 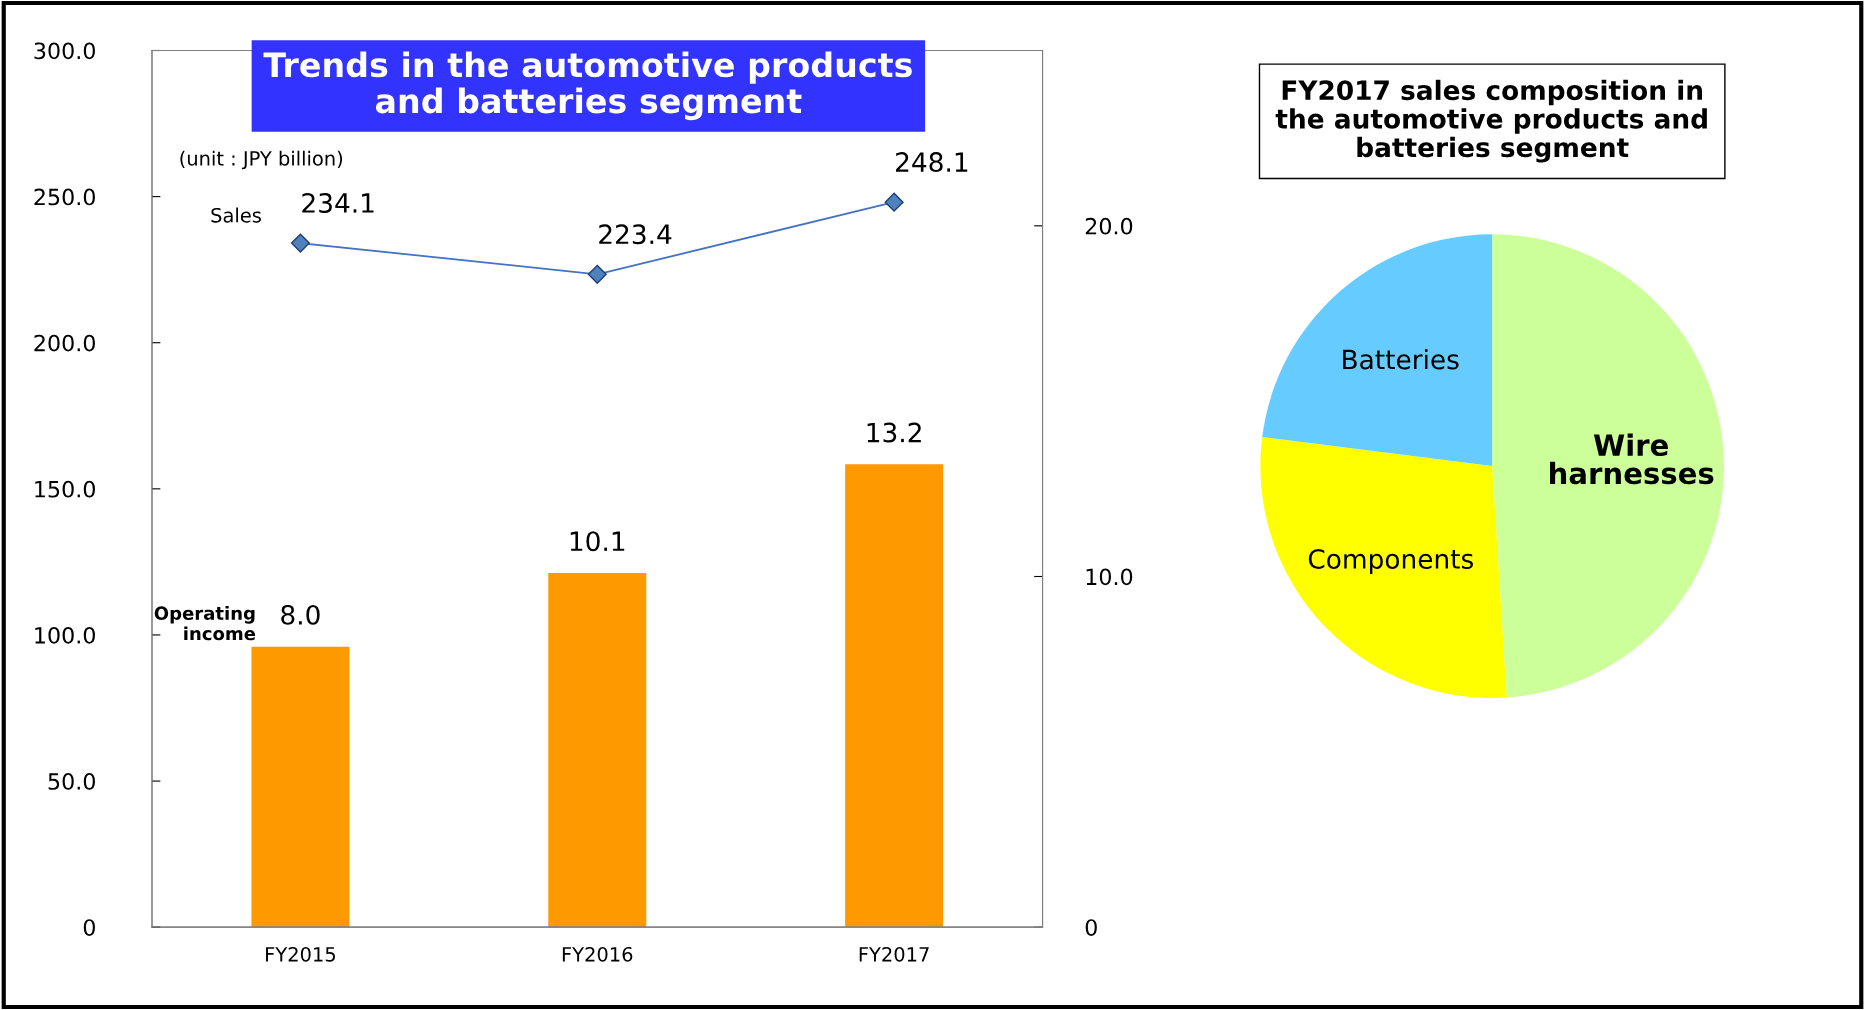 What do you see at coordinates (205, 623) in the screenshot?
I see `series-label: Operating income` at bounding box center [205, 623].